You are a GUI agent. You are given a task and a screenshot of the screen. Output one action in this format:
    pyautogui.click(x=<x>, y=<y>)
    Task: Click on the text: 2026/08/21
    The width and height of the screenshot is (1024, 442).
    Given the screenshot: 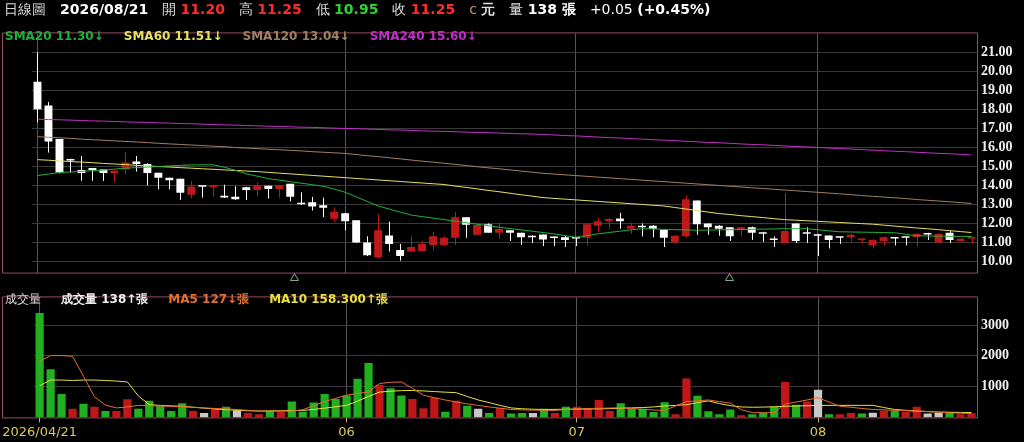 What is the action you would take?
    pyautogui.click(x=104, y=9)
    